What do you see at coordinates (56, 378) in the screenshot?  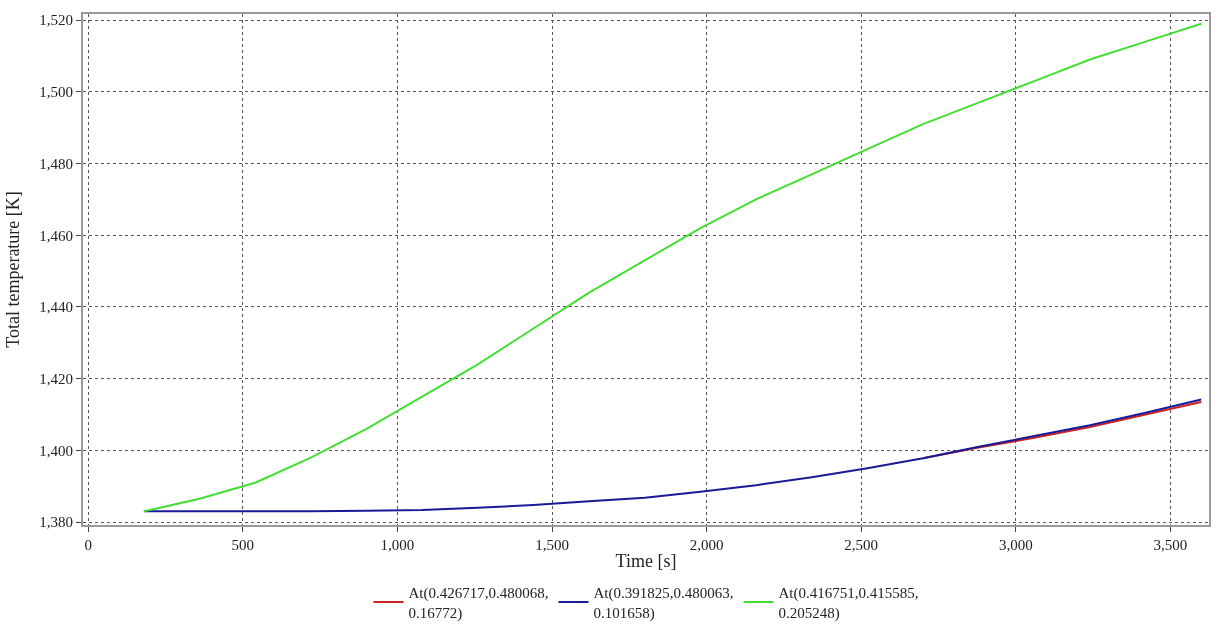 I see `y-tick-label: 1,420` at bounding box center [56, 378].